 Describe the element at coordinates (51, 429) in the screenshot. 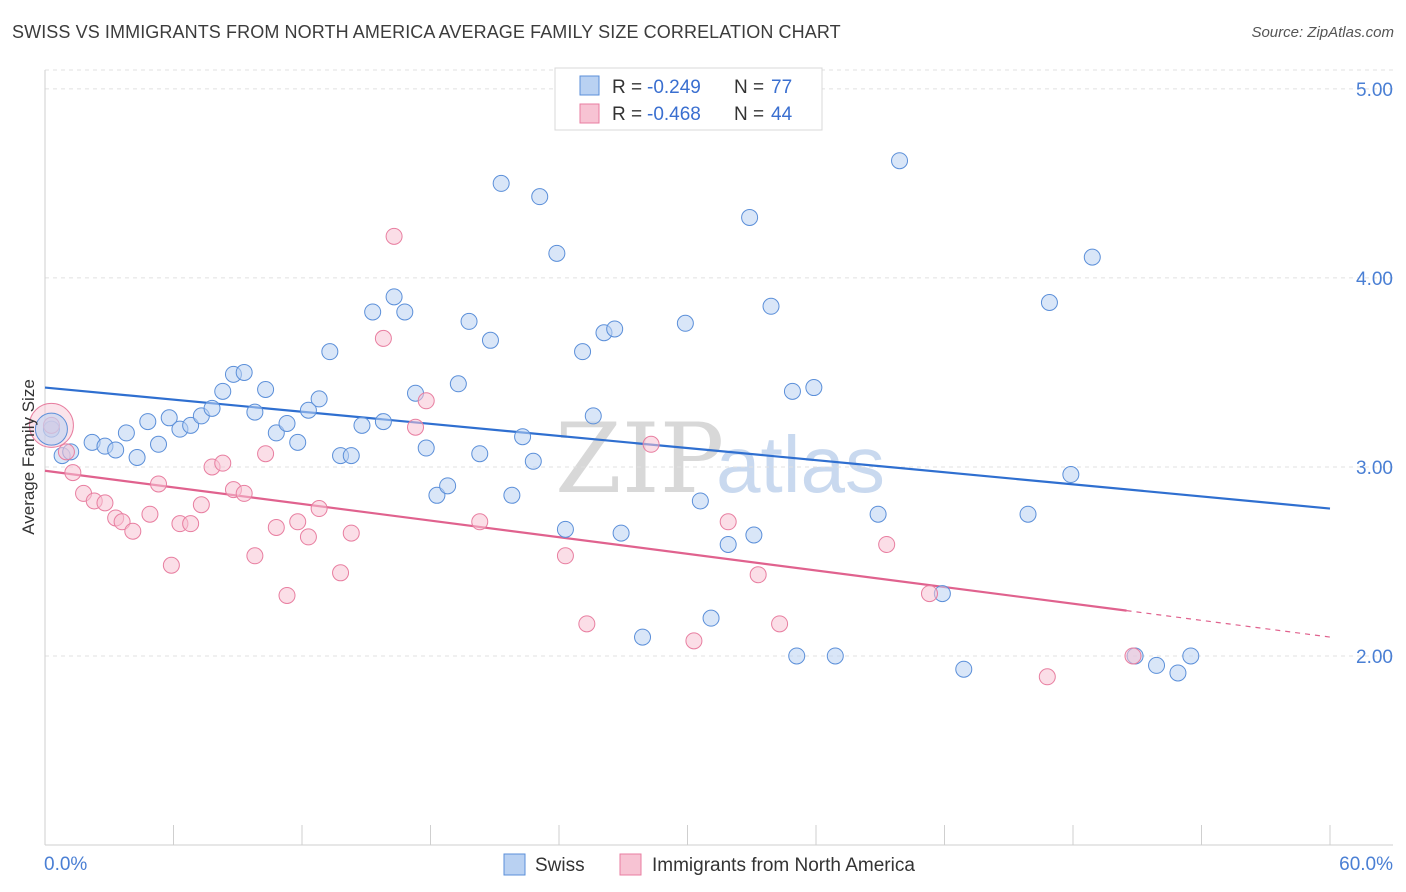

I see `point-swiss-large` at that location.